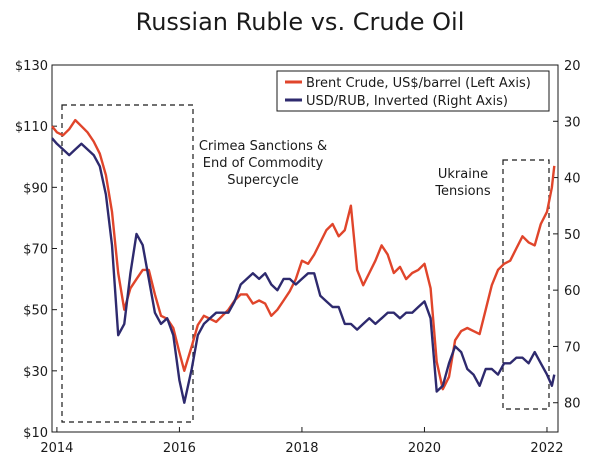 The width and height of the screenshot is (600, 460). Describe the element at coordinates (462, 191) in the screenshot. I see `ukraine-annotation-line-2: Tensions` at that location.